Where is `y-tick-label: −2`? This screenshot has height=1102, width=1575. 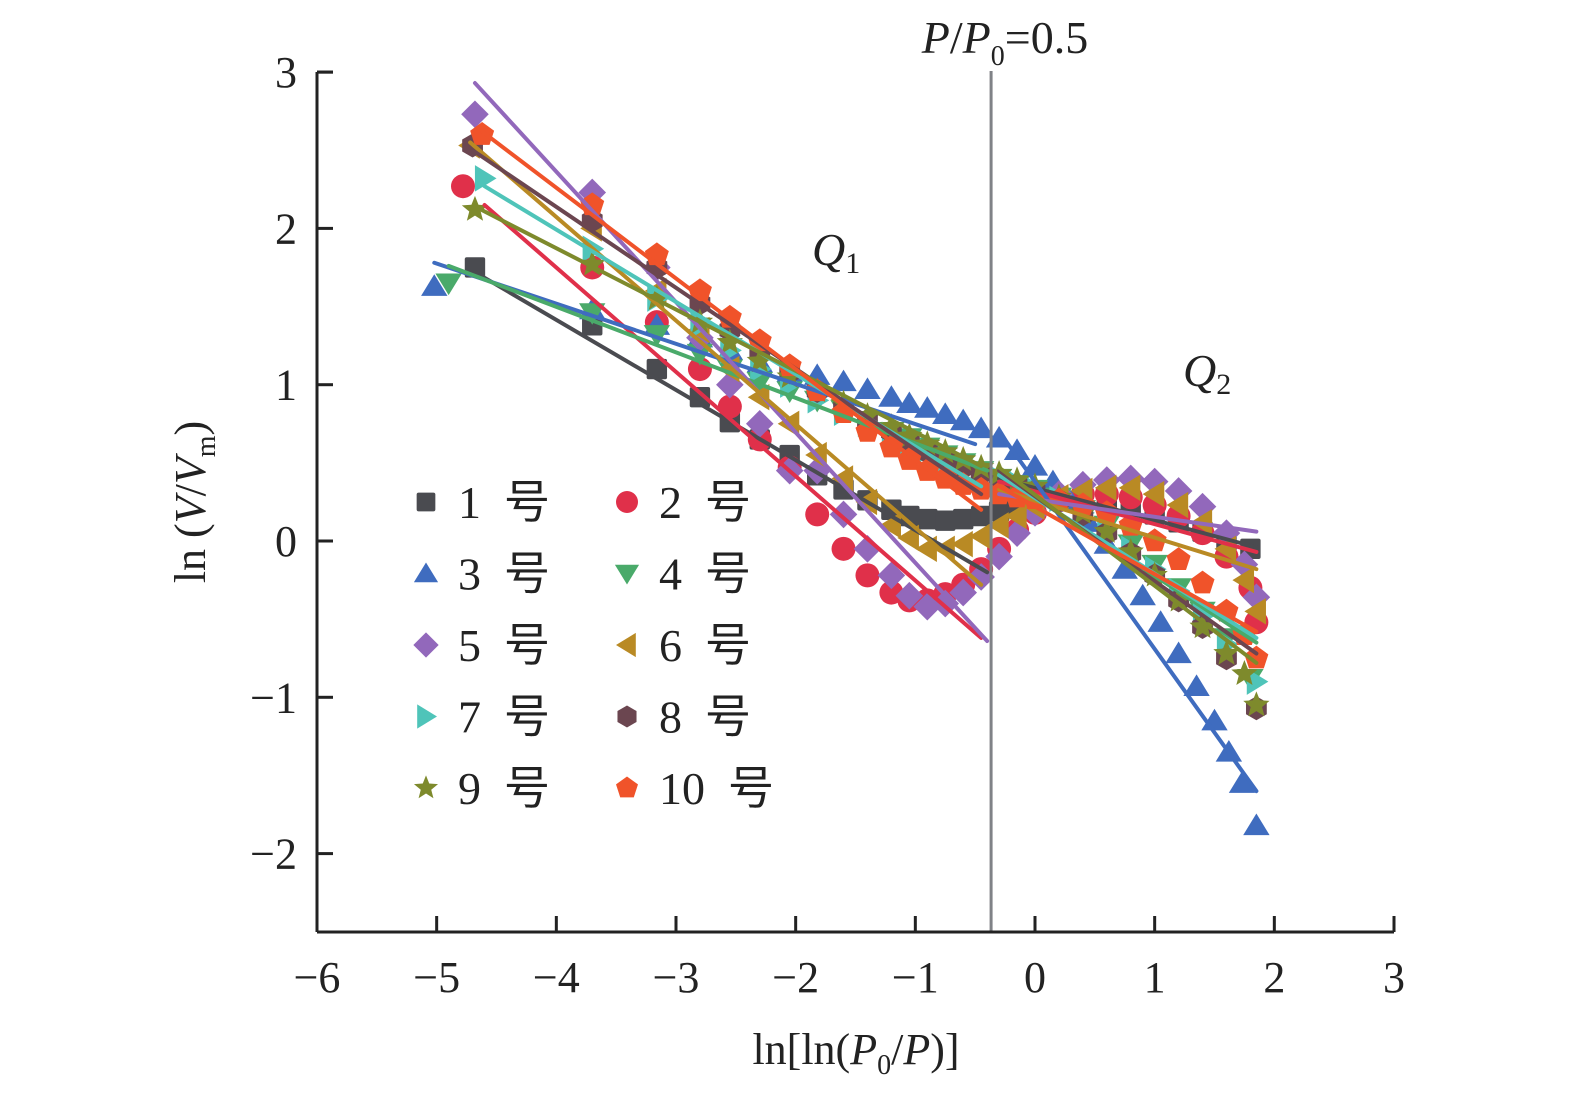
y-tick-label: −2 is located at coordinates (273, 854).